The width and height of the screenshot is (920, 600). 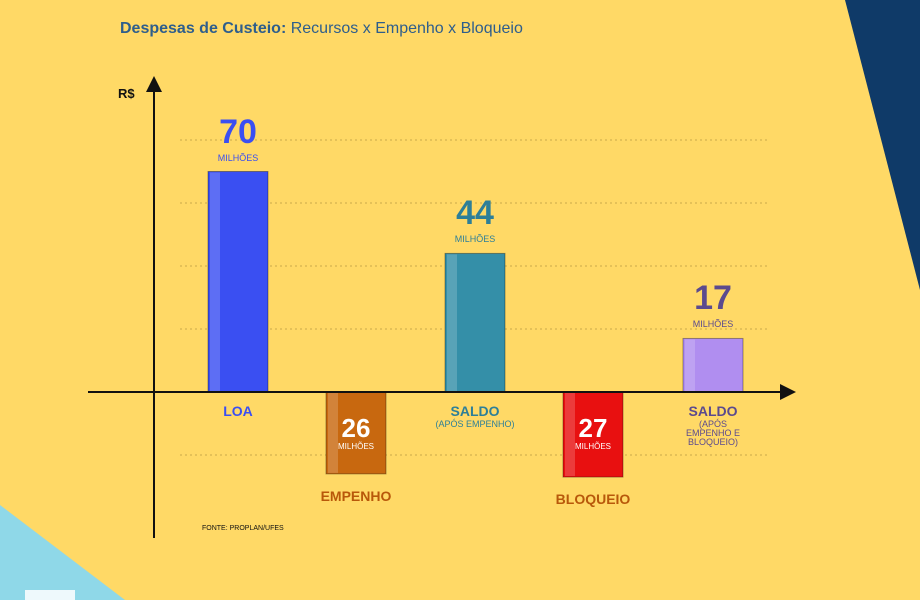 I want to click on value-label: 17, so click(x=713, y=298).